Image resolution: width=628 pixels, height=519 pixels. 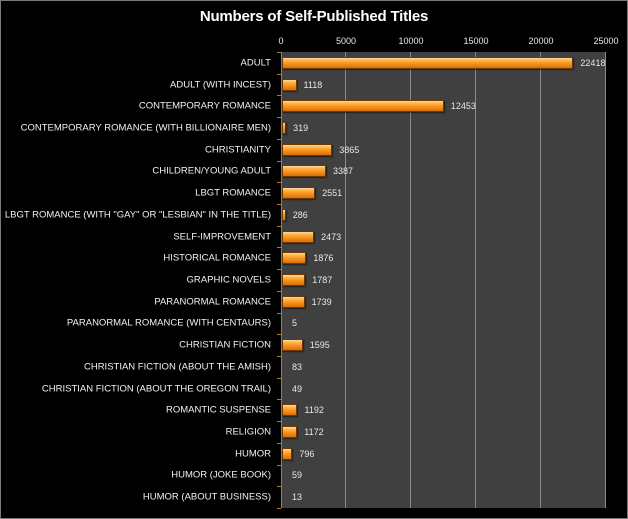 What do you see at coordinates (233, 193) in the screenshot?
I see `category-label: LBGT ROMANCE` at bounding box center [233, 193].